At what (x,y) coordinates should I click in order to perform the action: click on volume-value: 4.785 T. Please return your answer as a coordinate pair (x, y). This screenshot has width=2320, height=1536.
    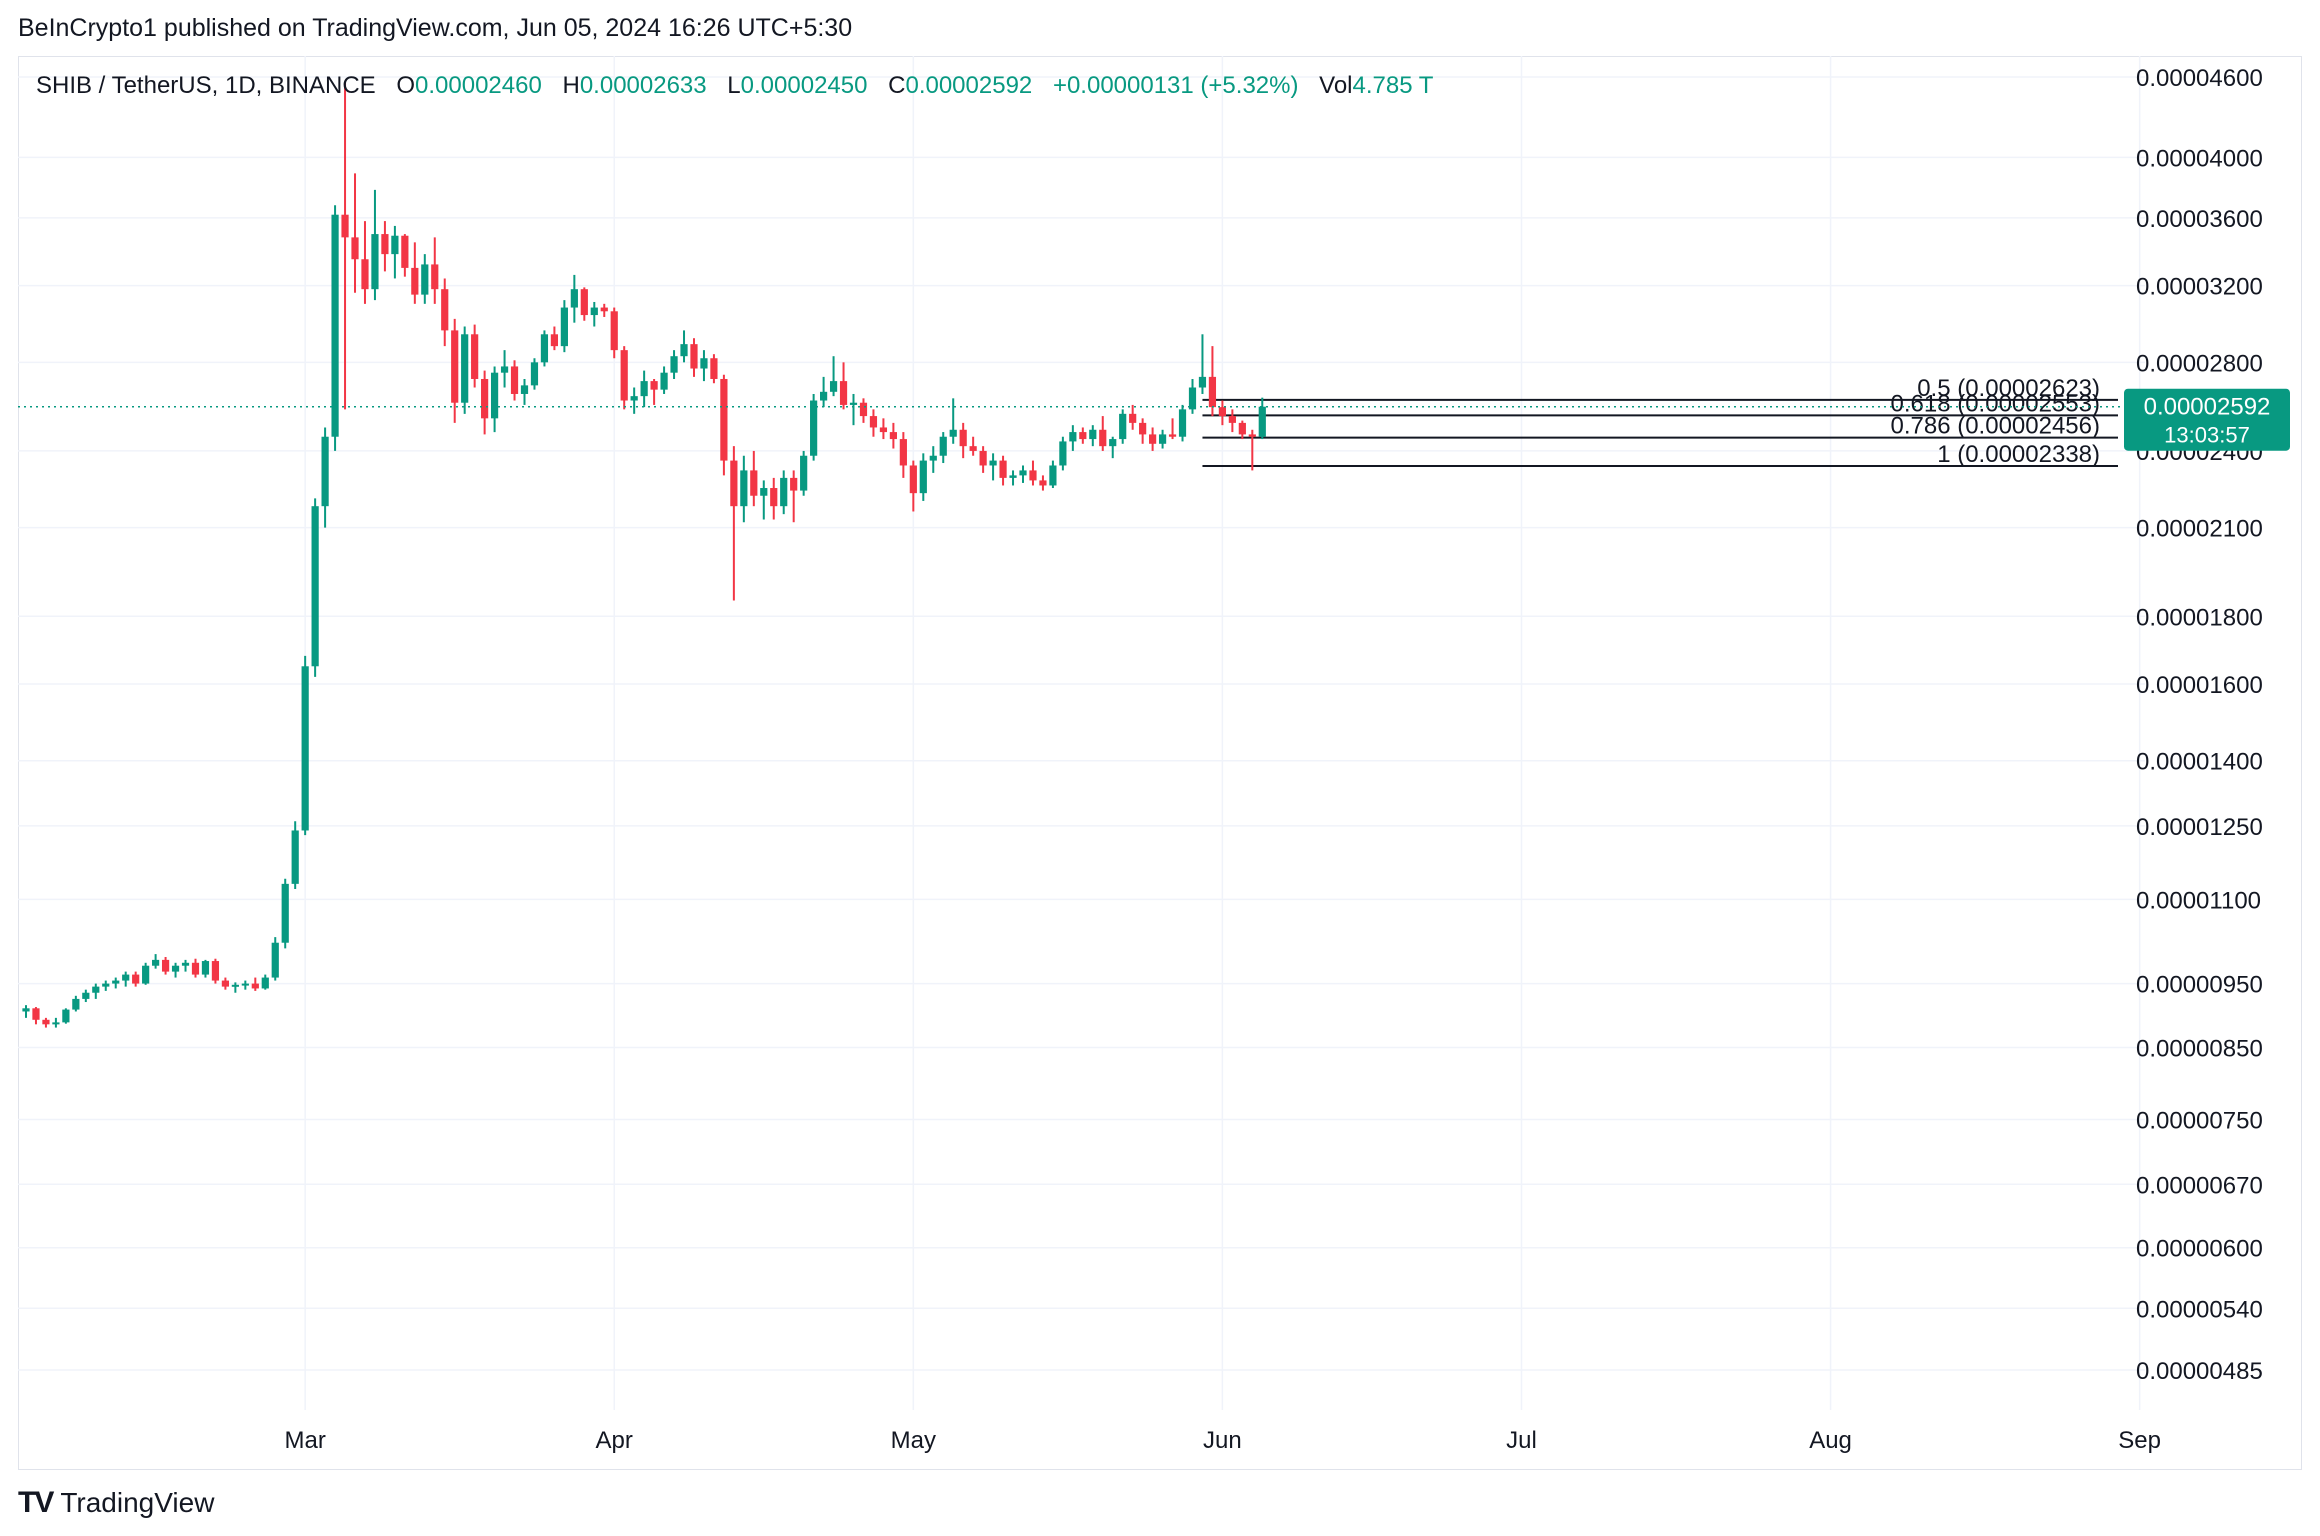
    Looking at the image, I should click on (1393, 85).